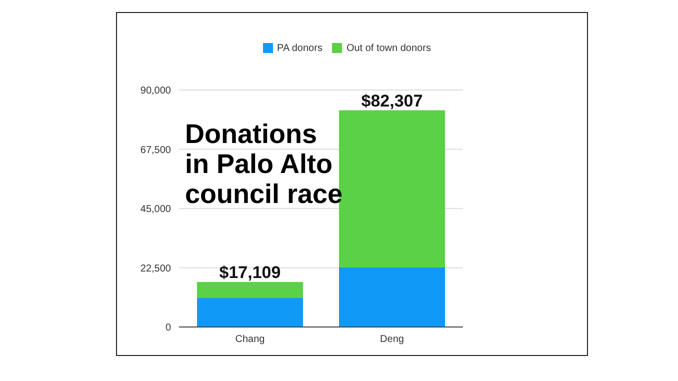 Image resolution: width=678 pixels, height=381 pixels. What do you see at coordinates (392, 100) in the screenshot?
I see `total-label: $82,307` at bounding box center [392, 100].